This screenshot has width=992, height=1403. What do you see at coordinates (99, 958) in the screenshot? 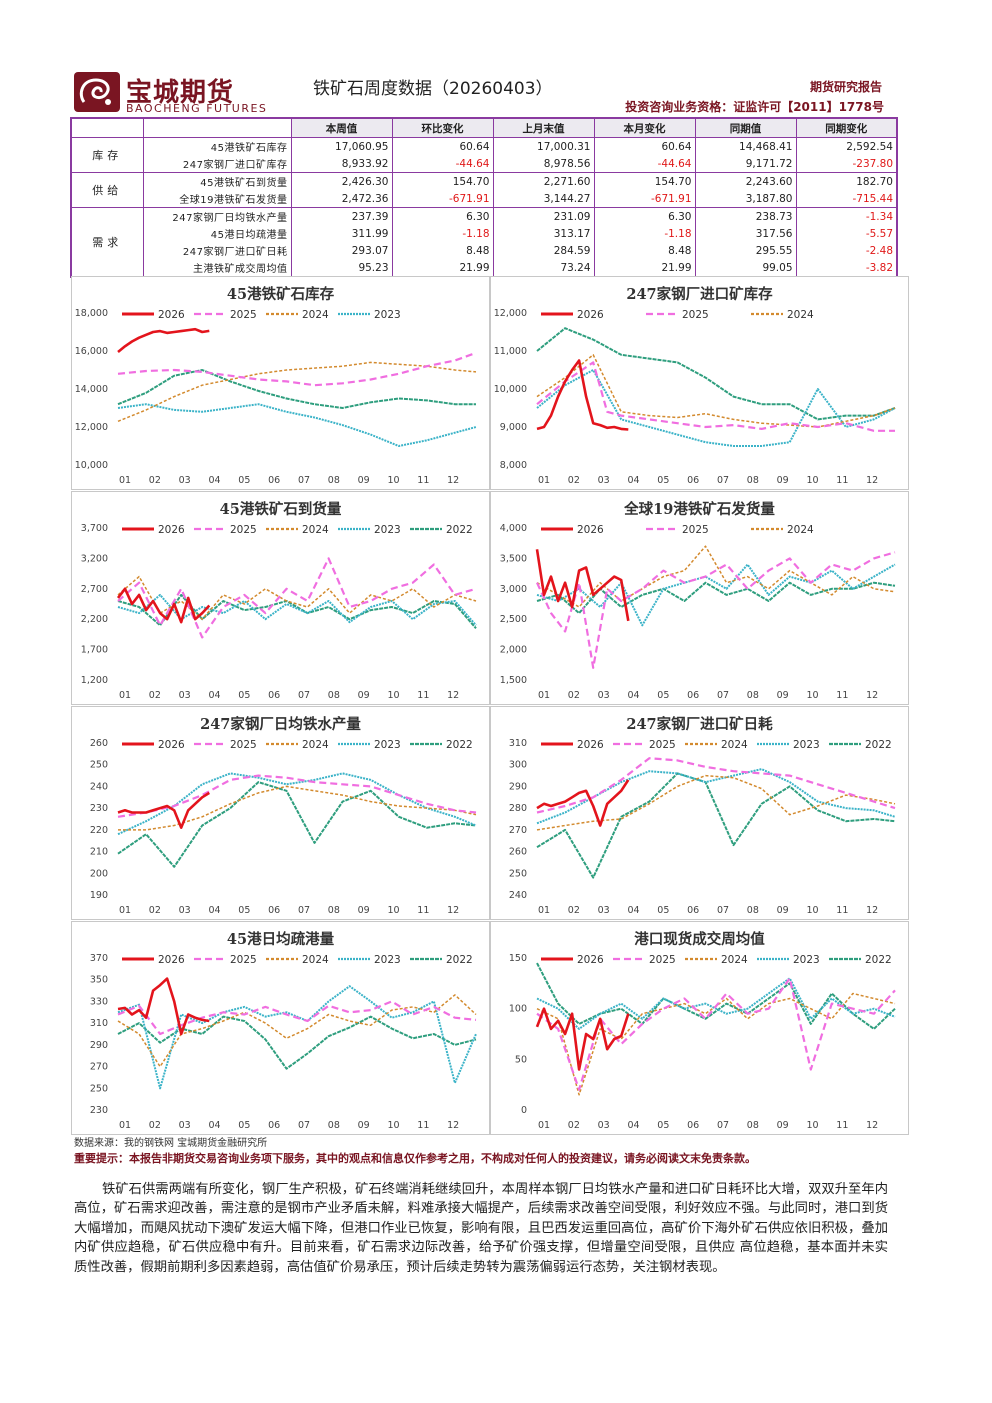
I see `y-tick-label: 370` at bounding box center [99, 958].